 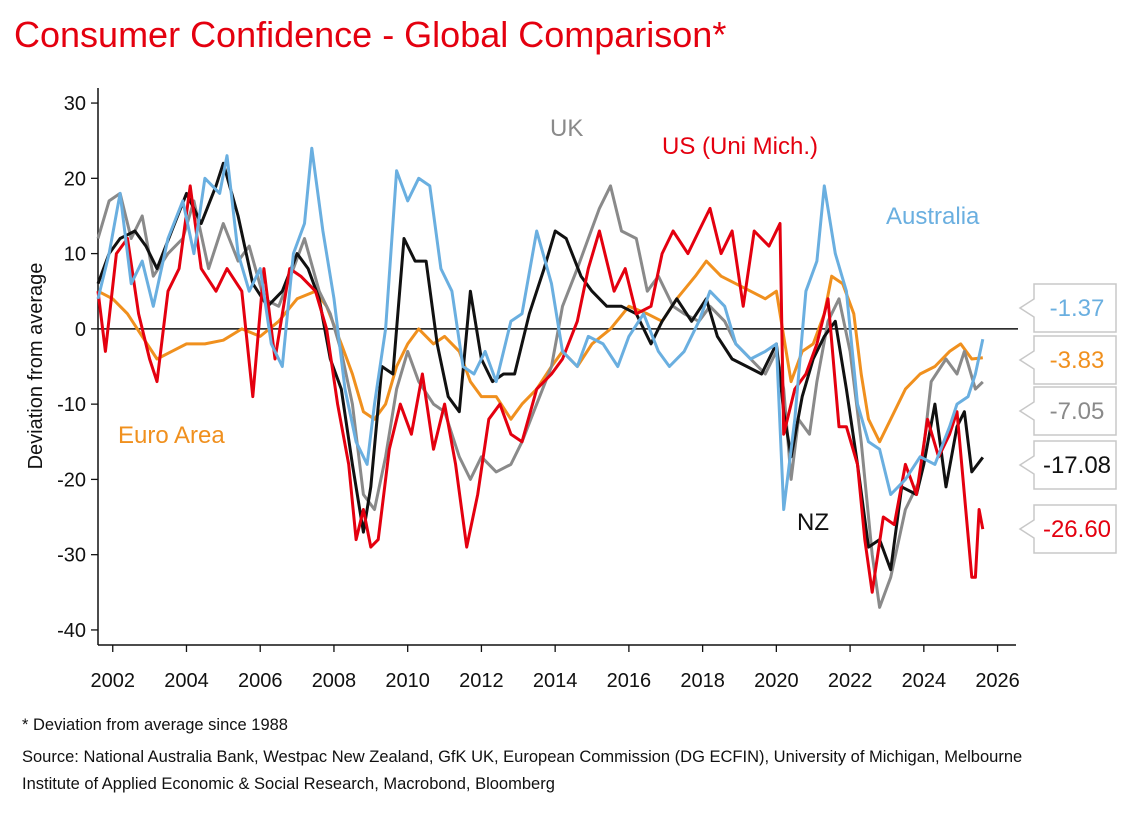 What do you see at coordinates (740, 146) in the screenshot?
I see `series-label-us: US (Uni Mich.)` at bounding box center [740, 146].